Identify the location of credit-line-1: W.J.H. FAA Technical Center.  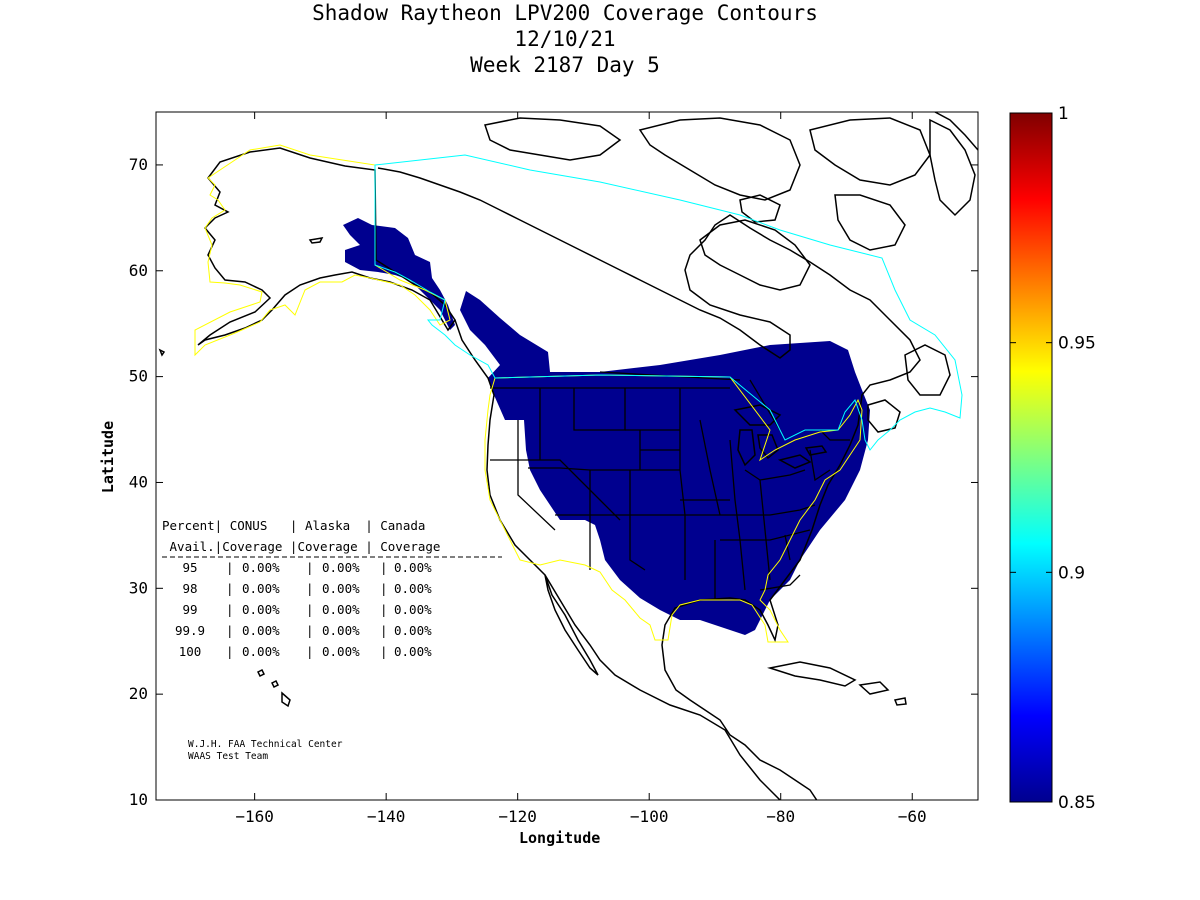
(265, 744).